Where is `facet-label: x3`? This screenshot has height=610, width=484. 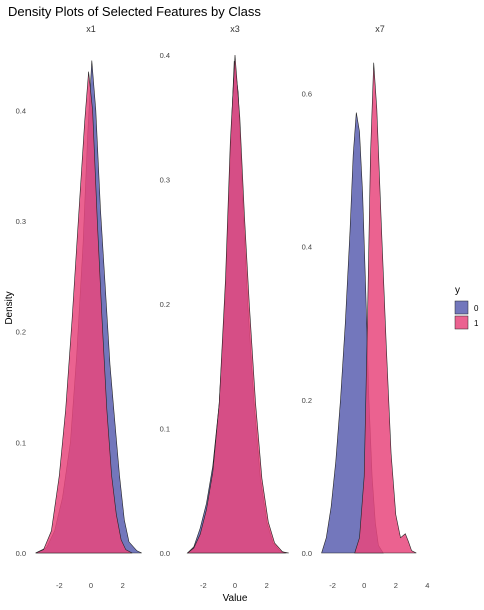 facet-label: x3 is located at coordinates (235, 29).